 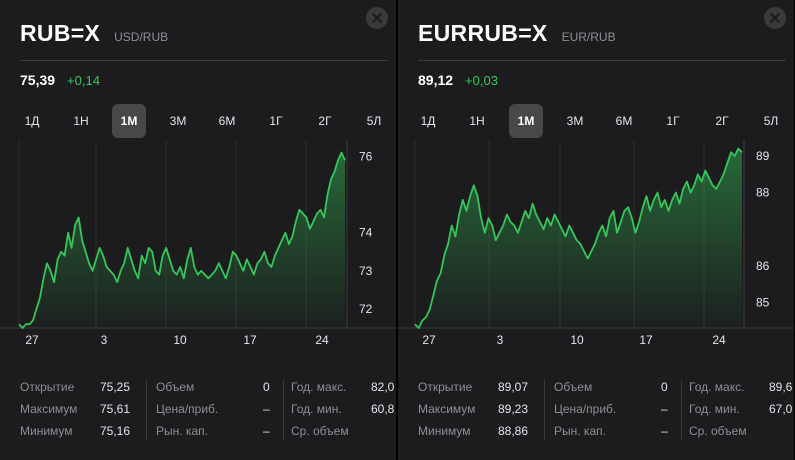 What do you see at coordinates (366, 271) in the screenshot?
I see `y-tick-label: 73` at bounding box center [366, 271].